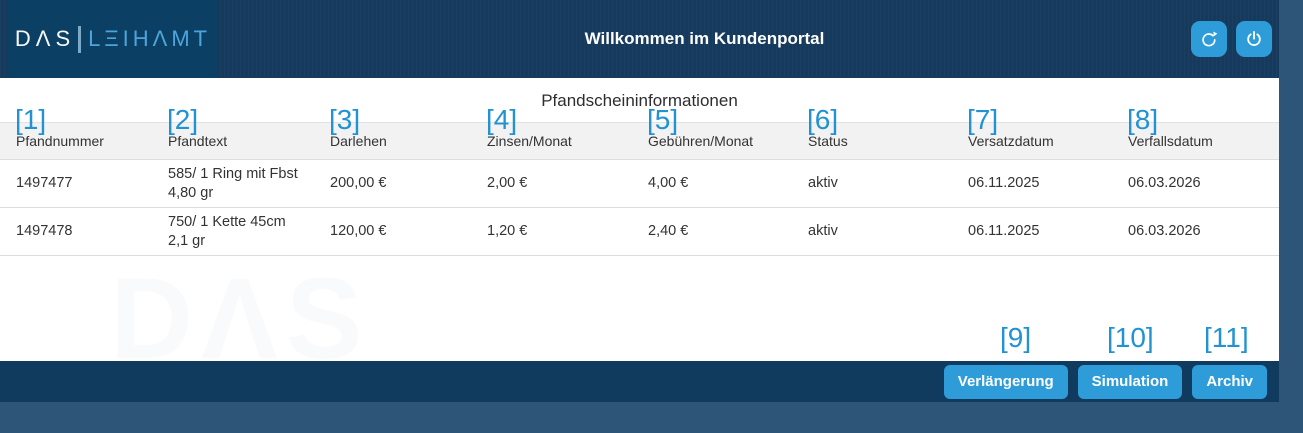 The width and height of the screenshot is (1303, 433). I want to click on action-bar: Verlängerung Simulation Archiv, so click(639, 381).